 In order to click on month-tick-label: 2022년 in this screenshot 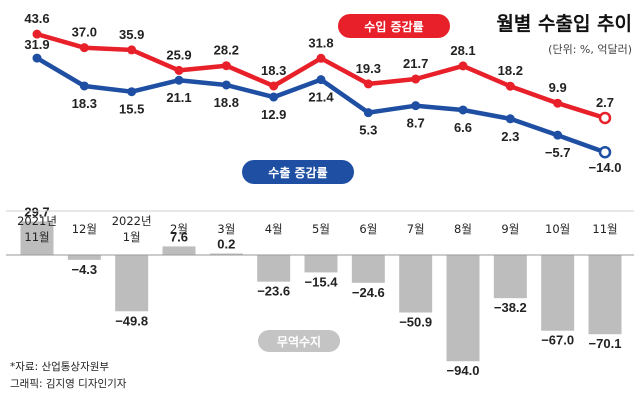, I will do `click(132, 221)`.